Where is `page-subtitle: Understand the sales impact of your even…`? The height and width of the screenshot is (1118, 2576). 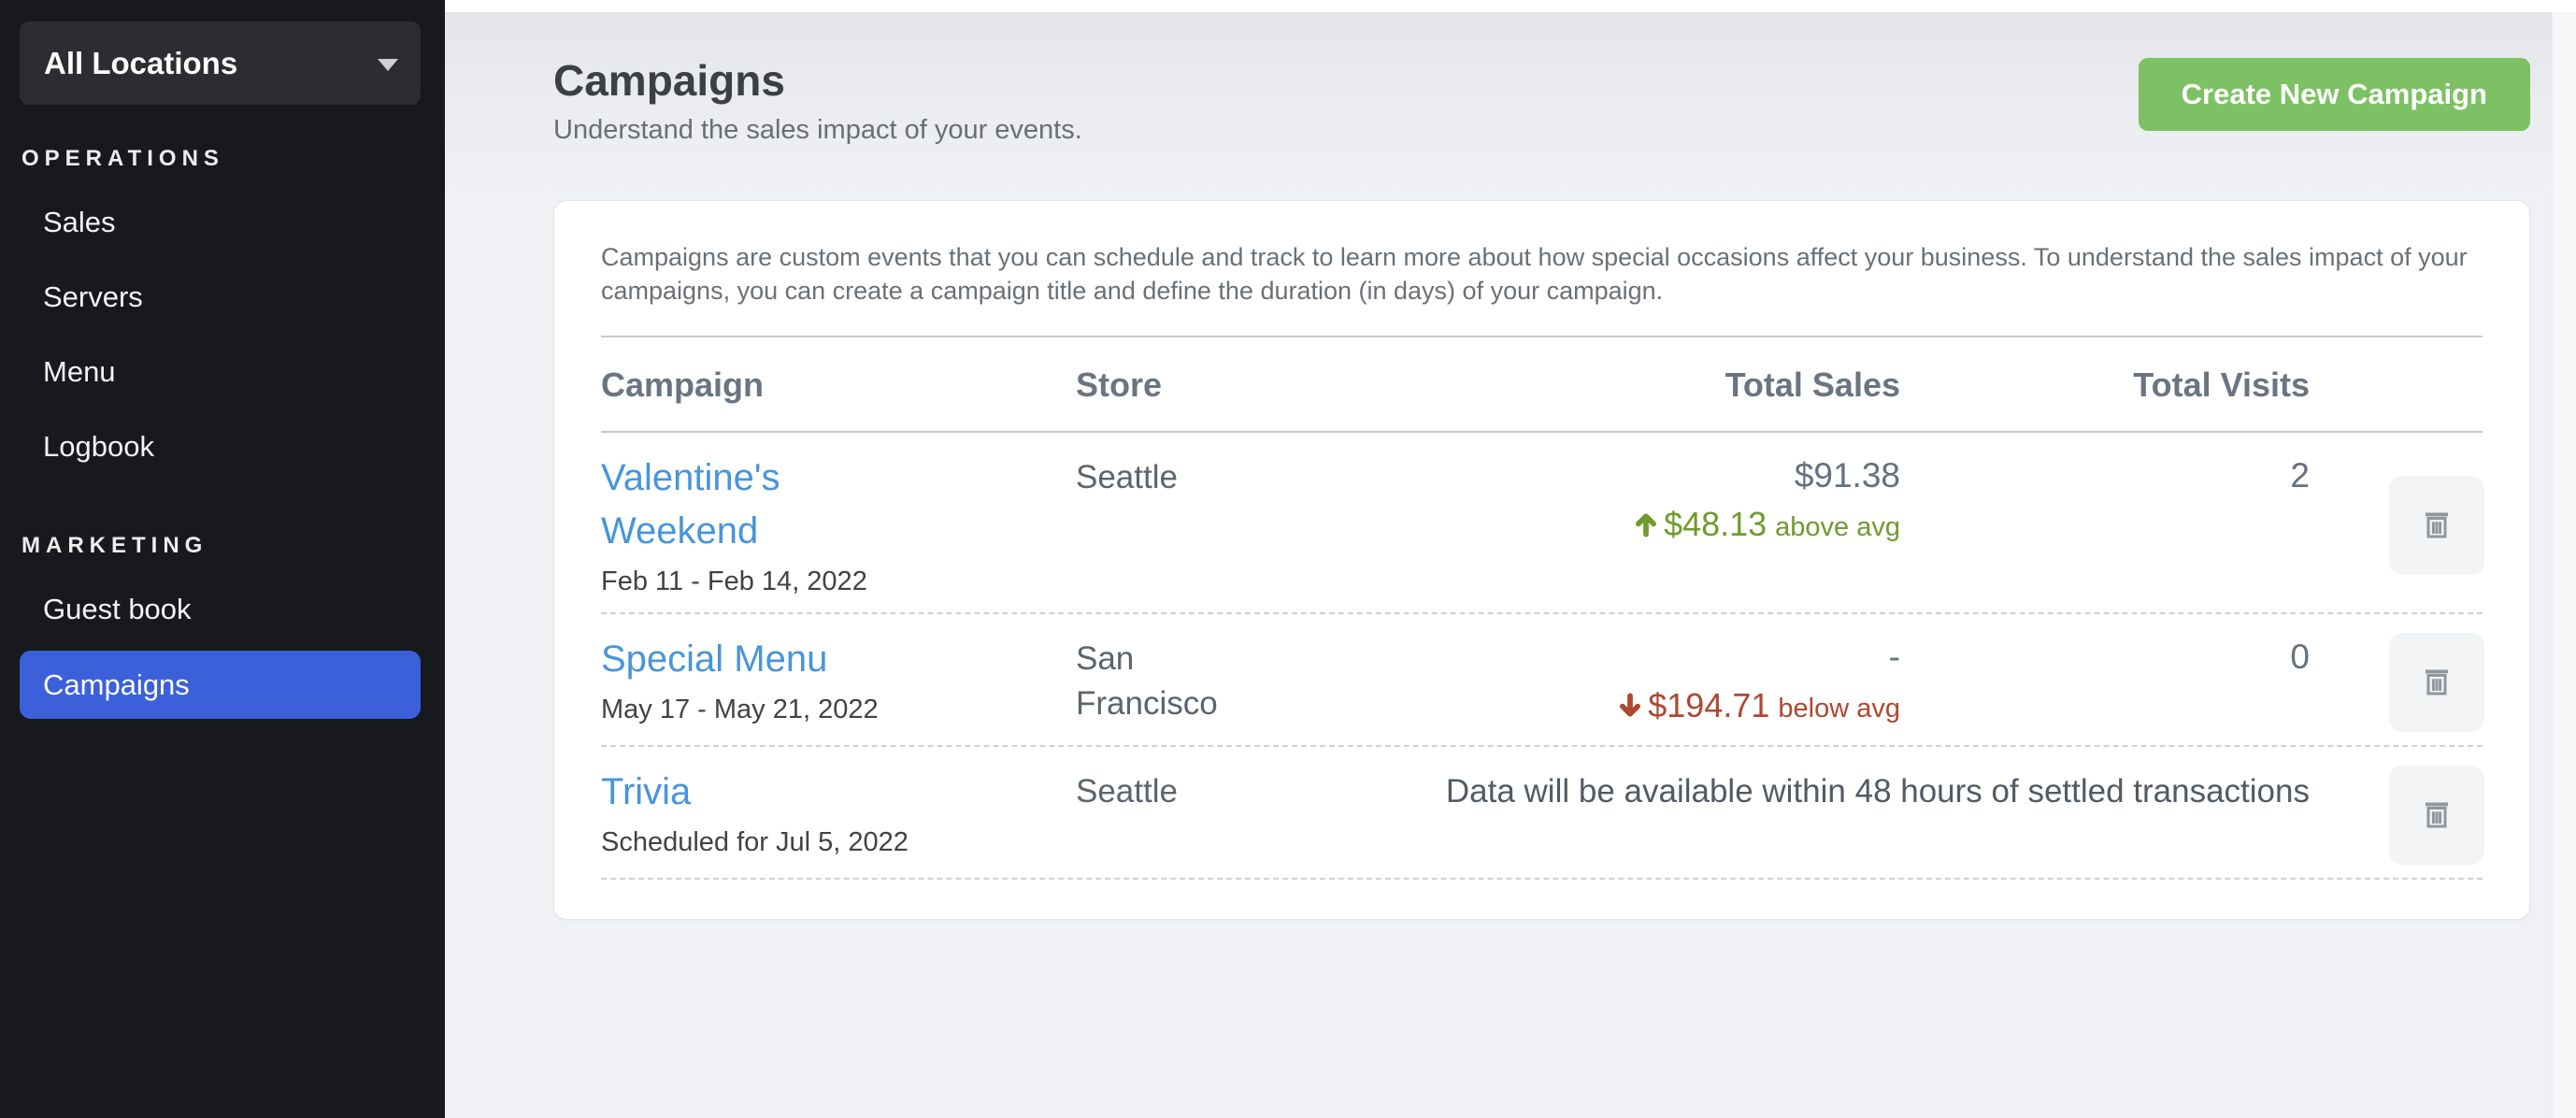 page-subtitle: Understand the sales impact of your even… is located at coordinates (817, 130).